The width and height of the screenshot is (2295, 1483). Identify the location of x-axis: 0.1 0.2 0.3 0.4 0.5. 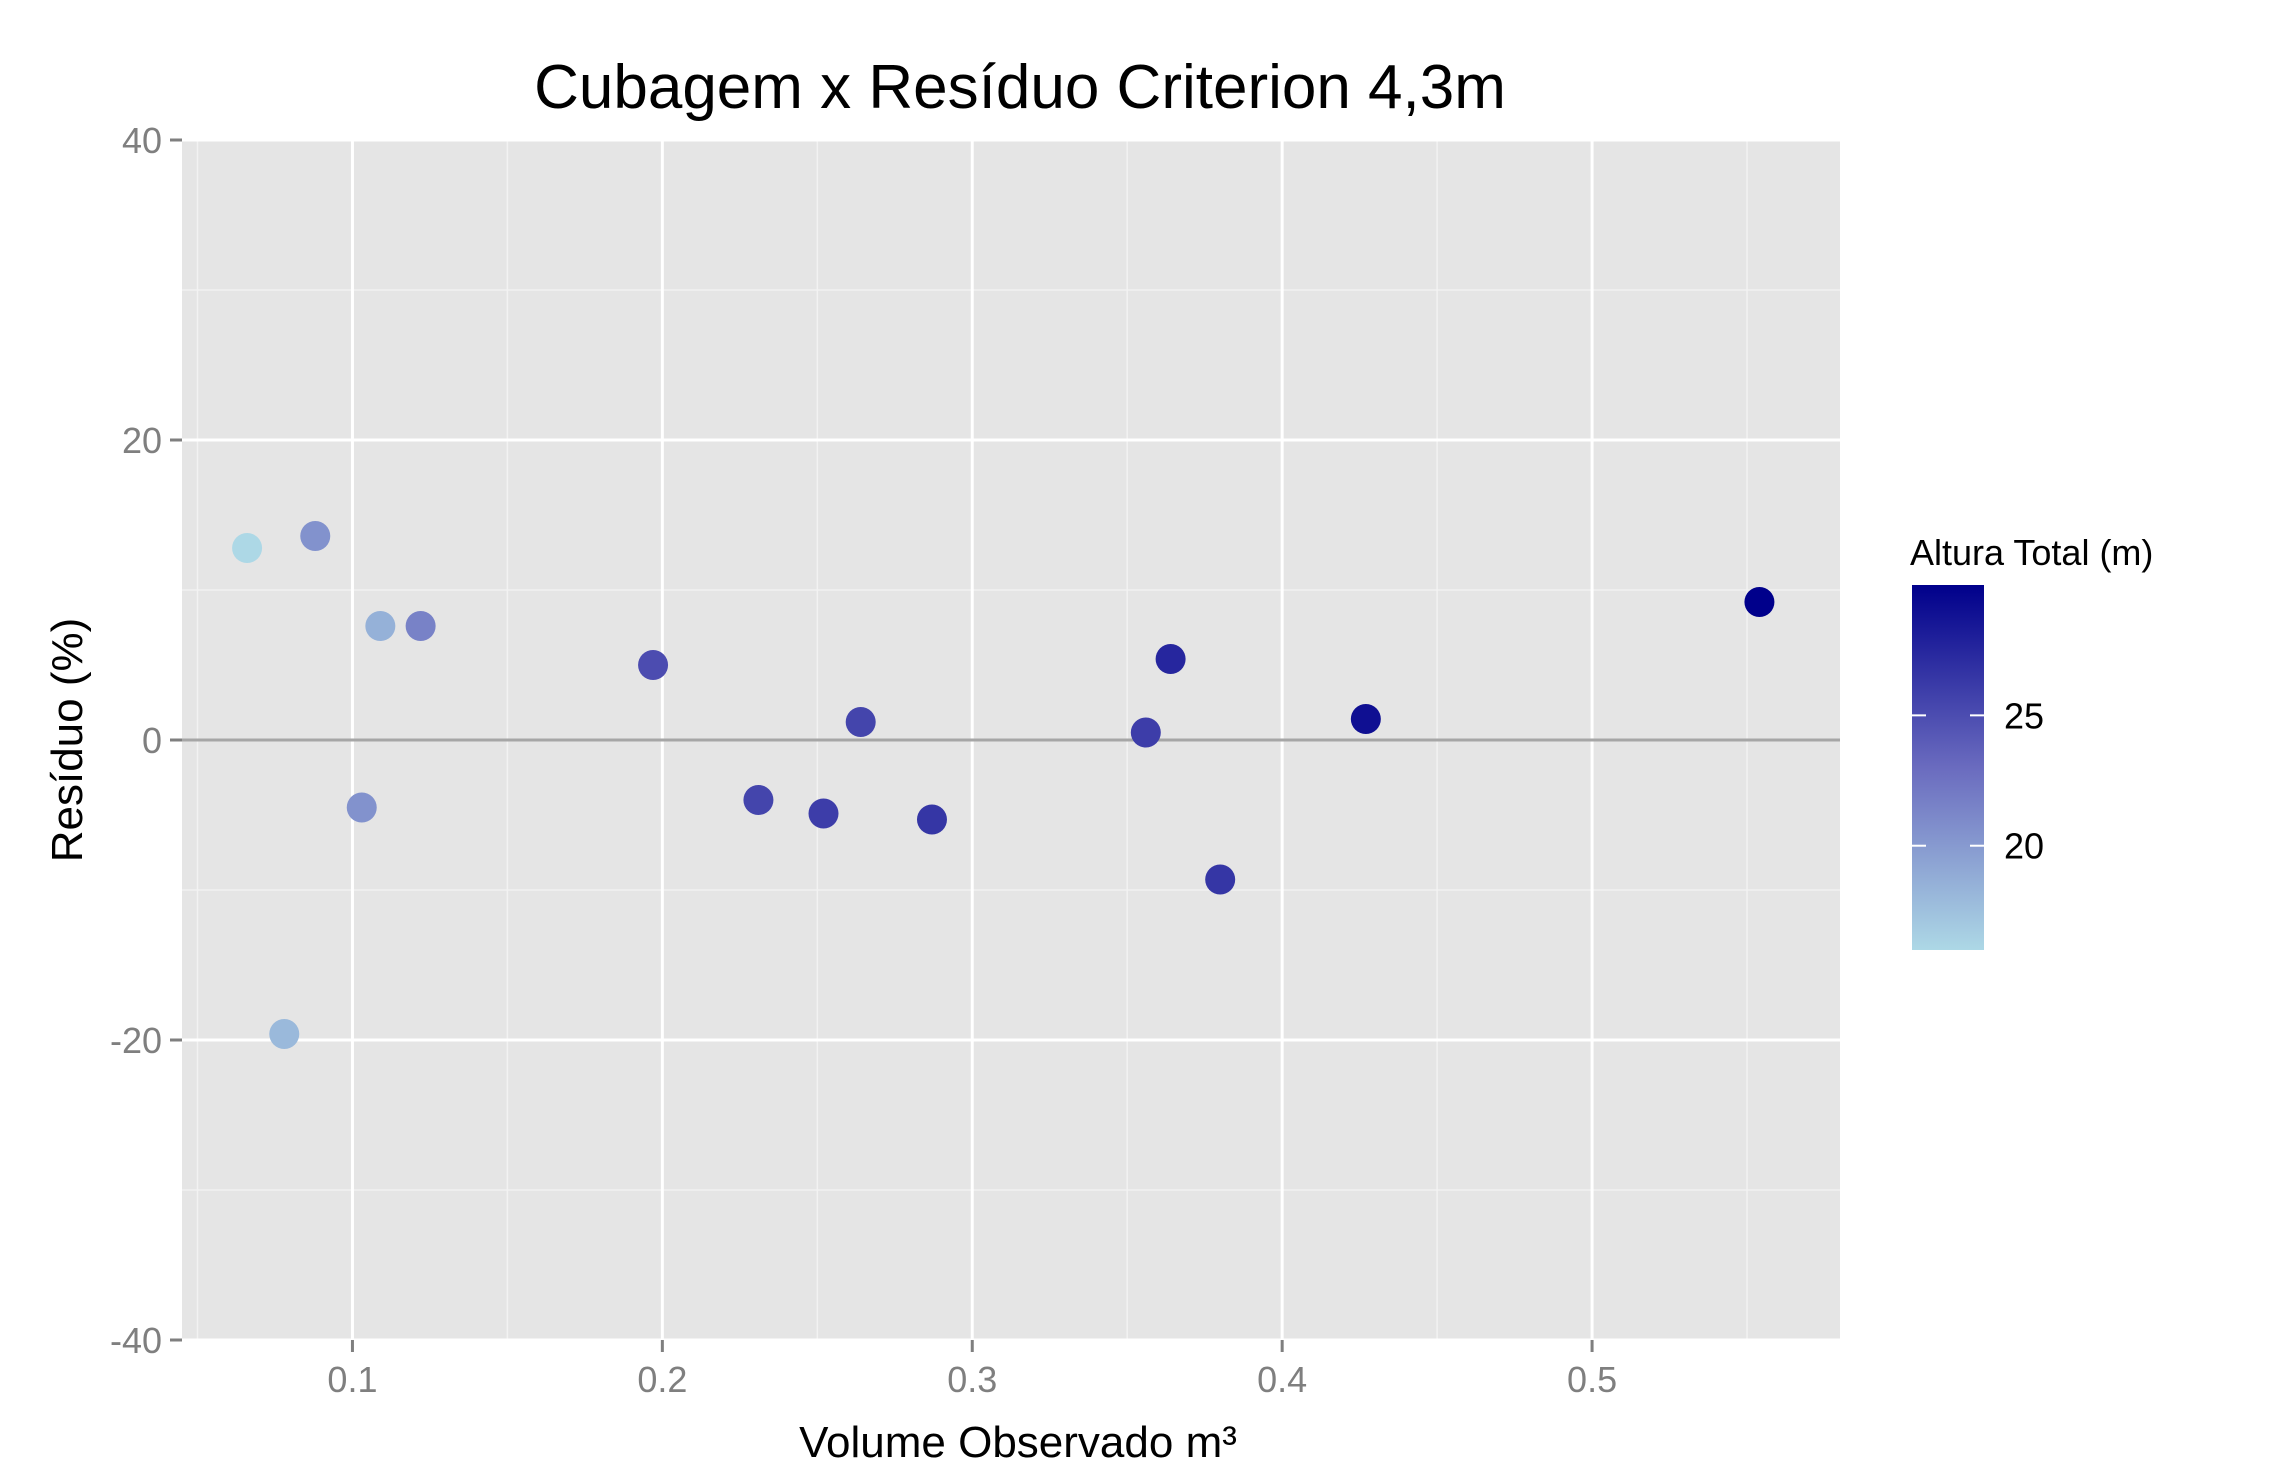
(972, 1370).